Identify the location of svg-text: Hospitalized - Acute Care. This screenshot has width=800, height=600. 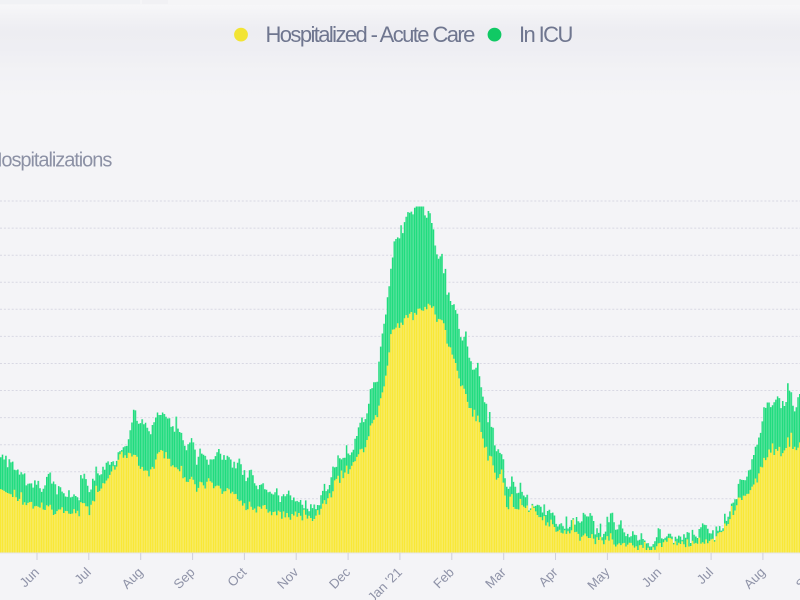
(371, 34).